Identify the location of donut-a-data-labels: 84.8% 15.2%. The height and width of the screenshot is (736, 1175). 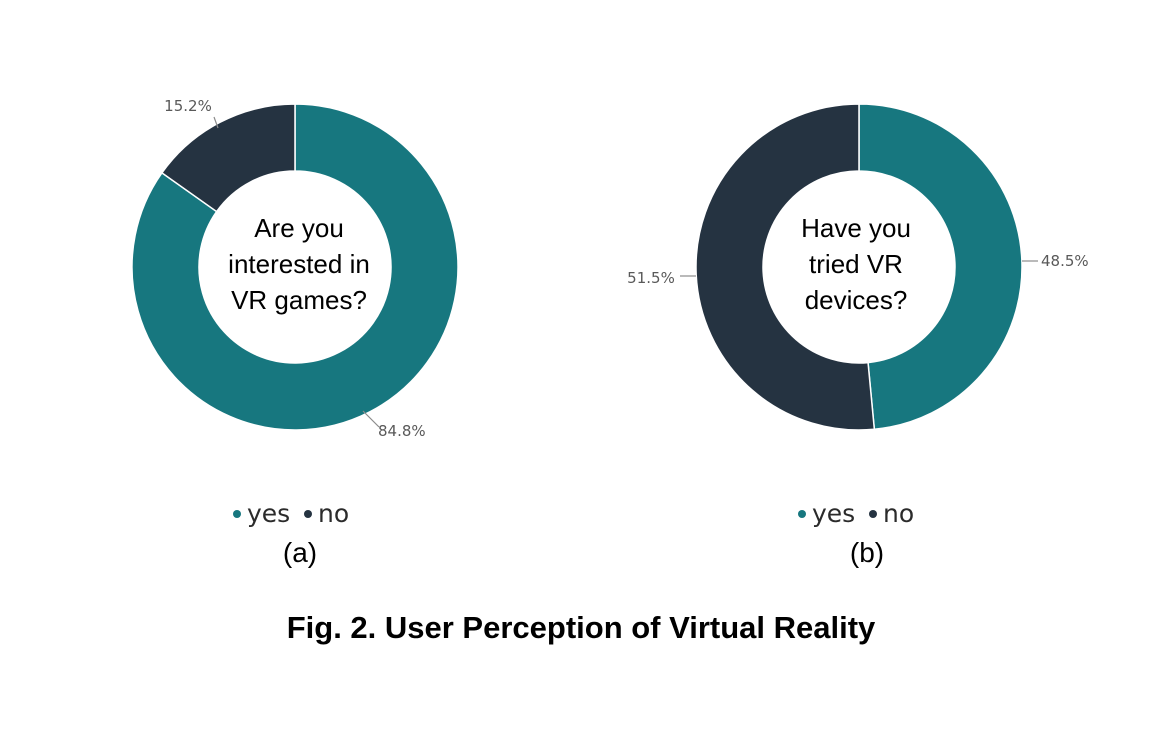
(294, 268).